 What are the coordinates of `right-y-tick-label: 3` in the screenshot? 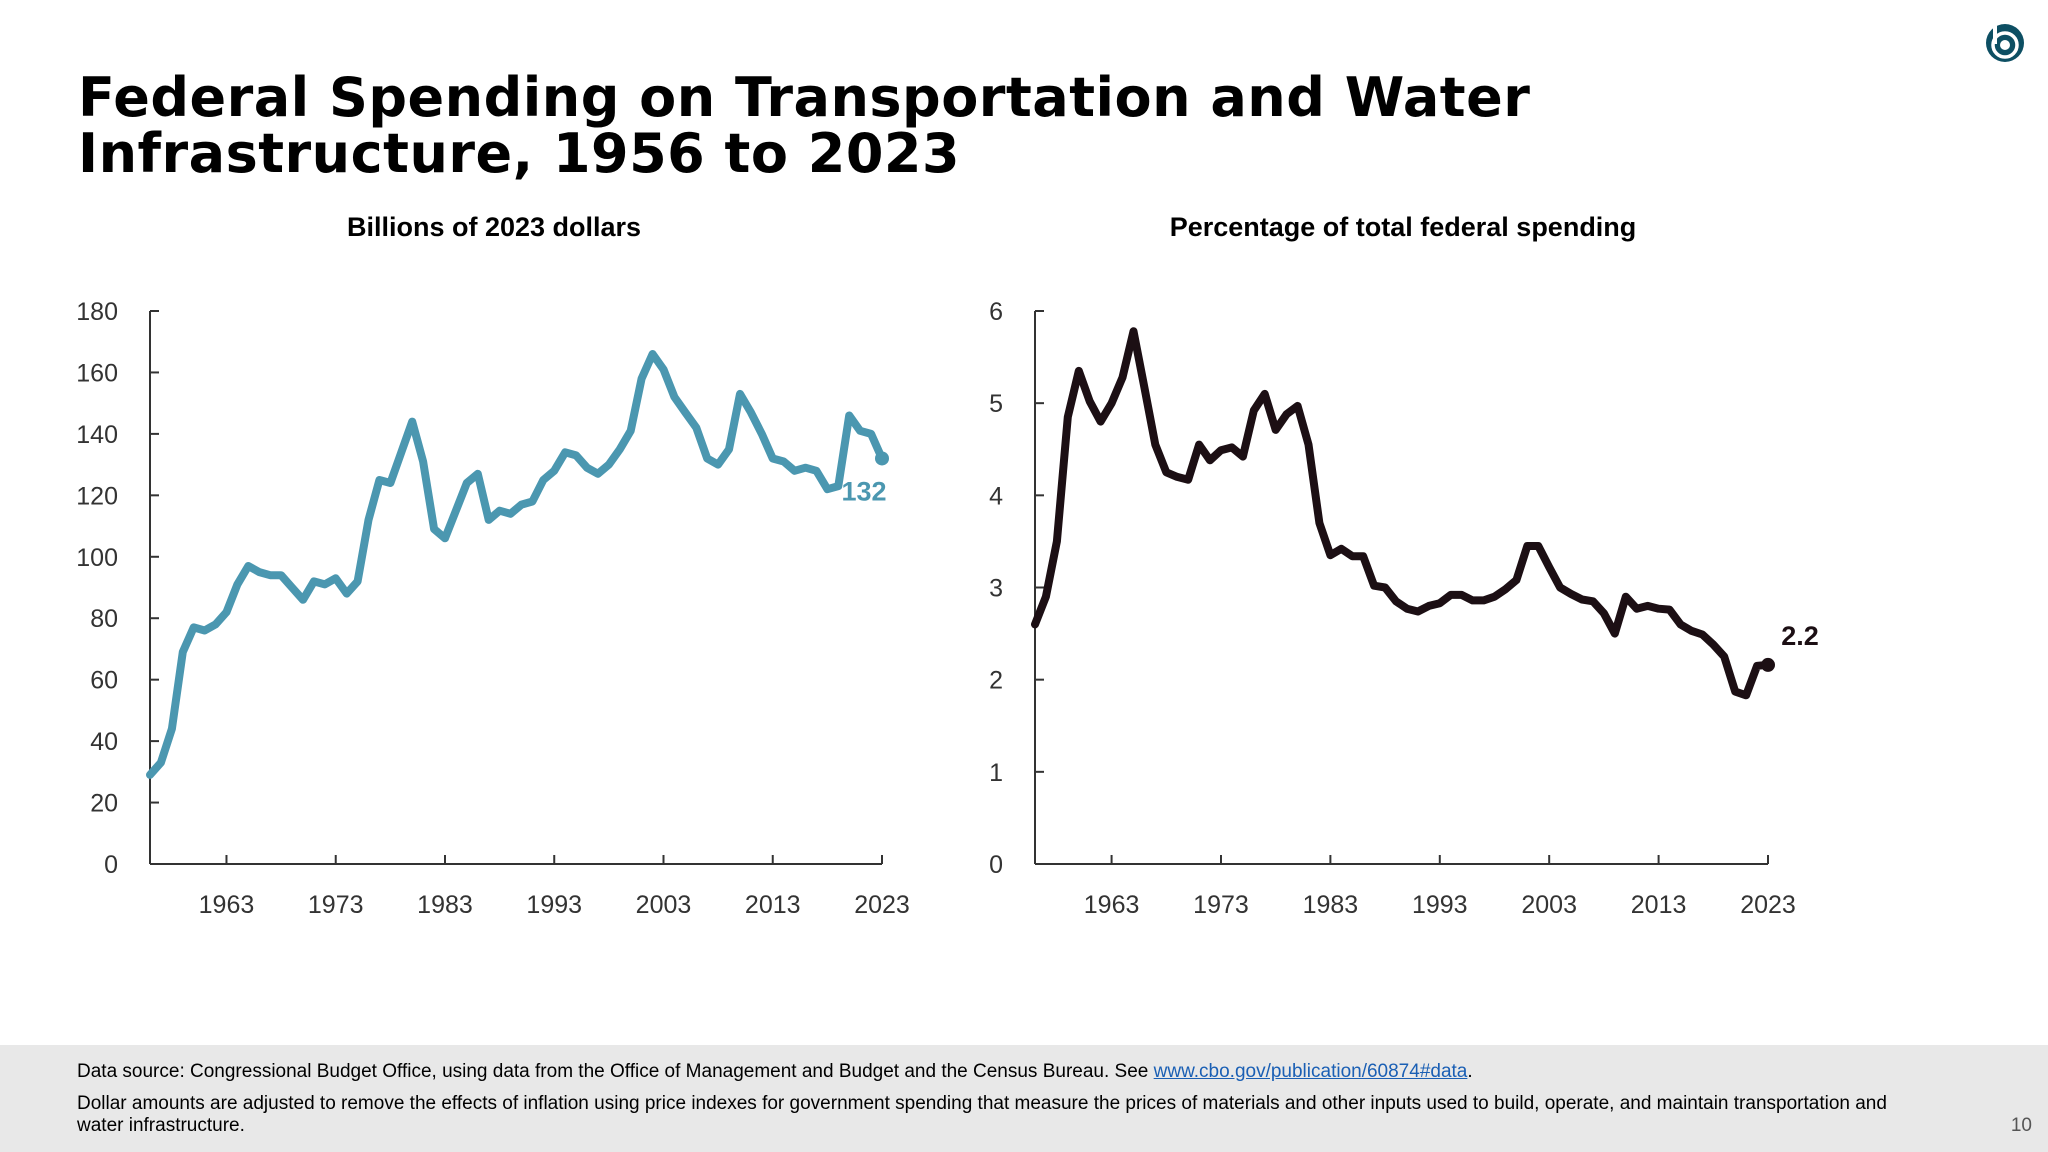 It's located at (996, 589).